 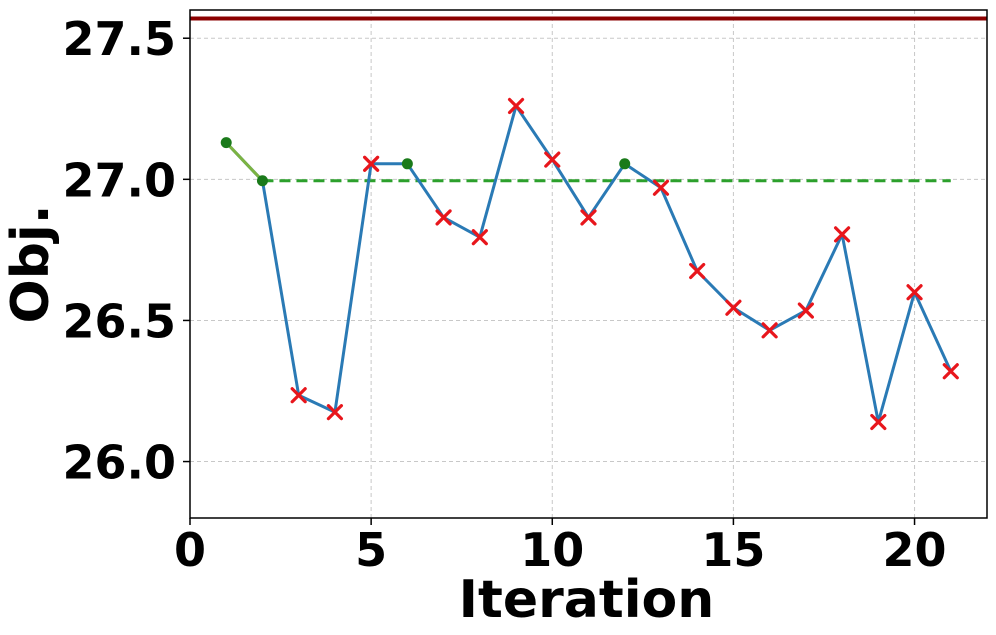 I want to click on x-tick-label: 15, so click(x=733, y=550).